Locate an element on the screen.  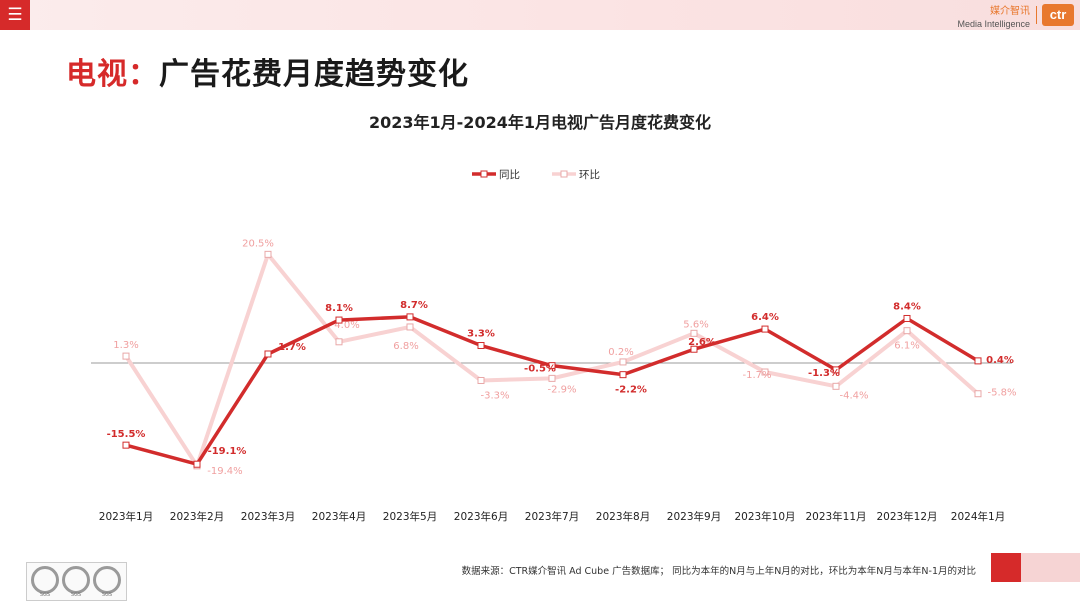
data-label: -1.7% is located at coordinates (756, 375).